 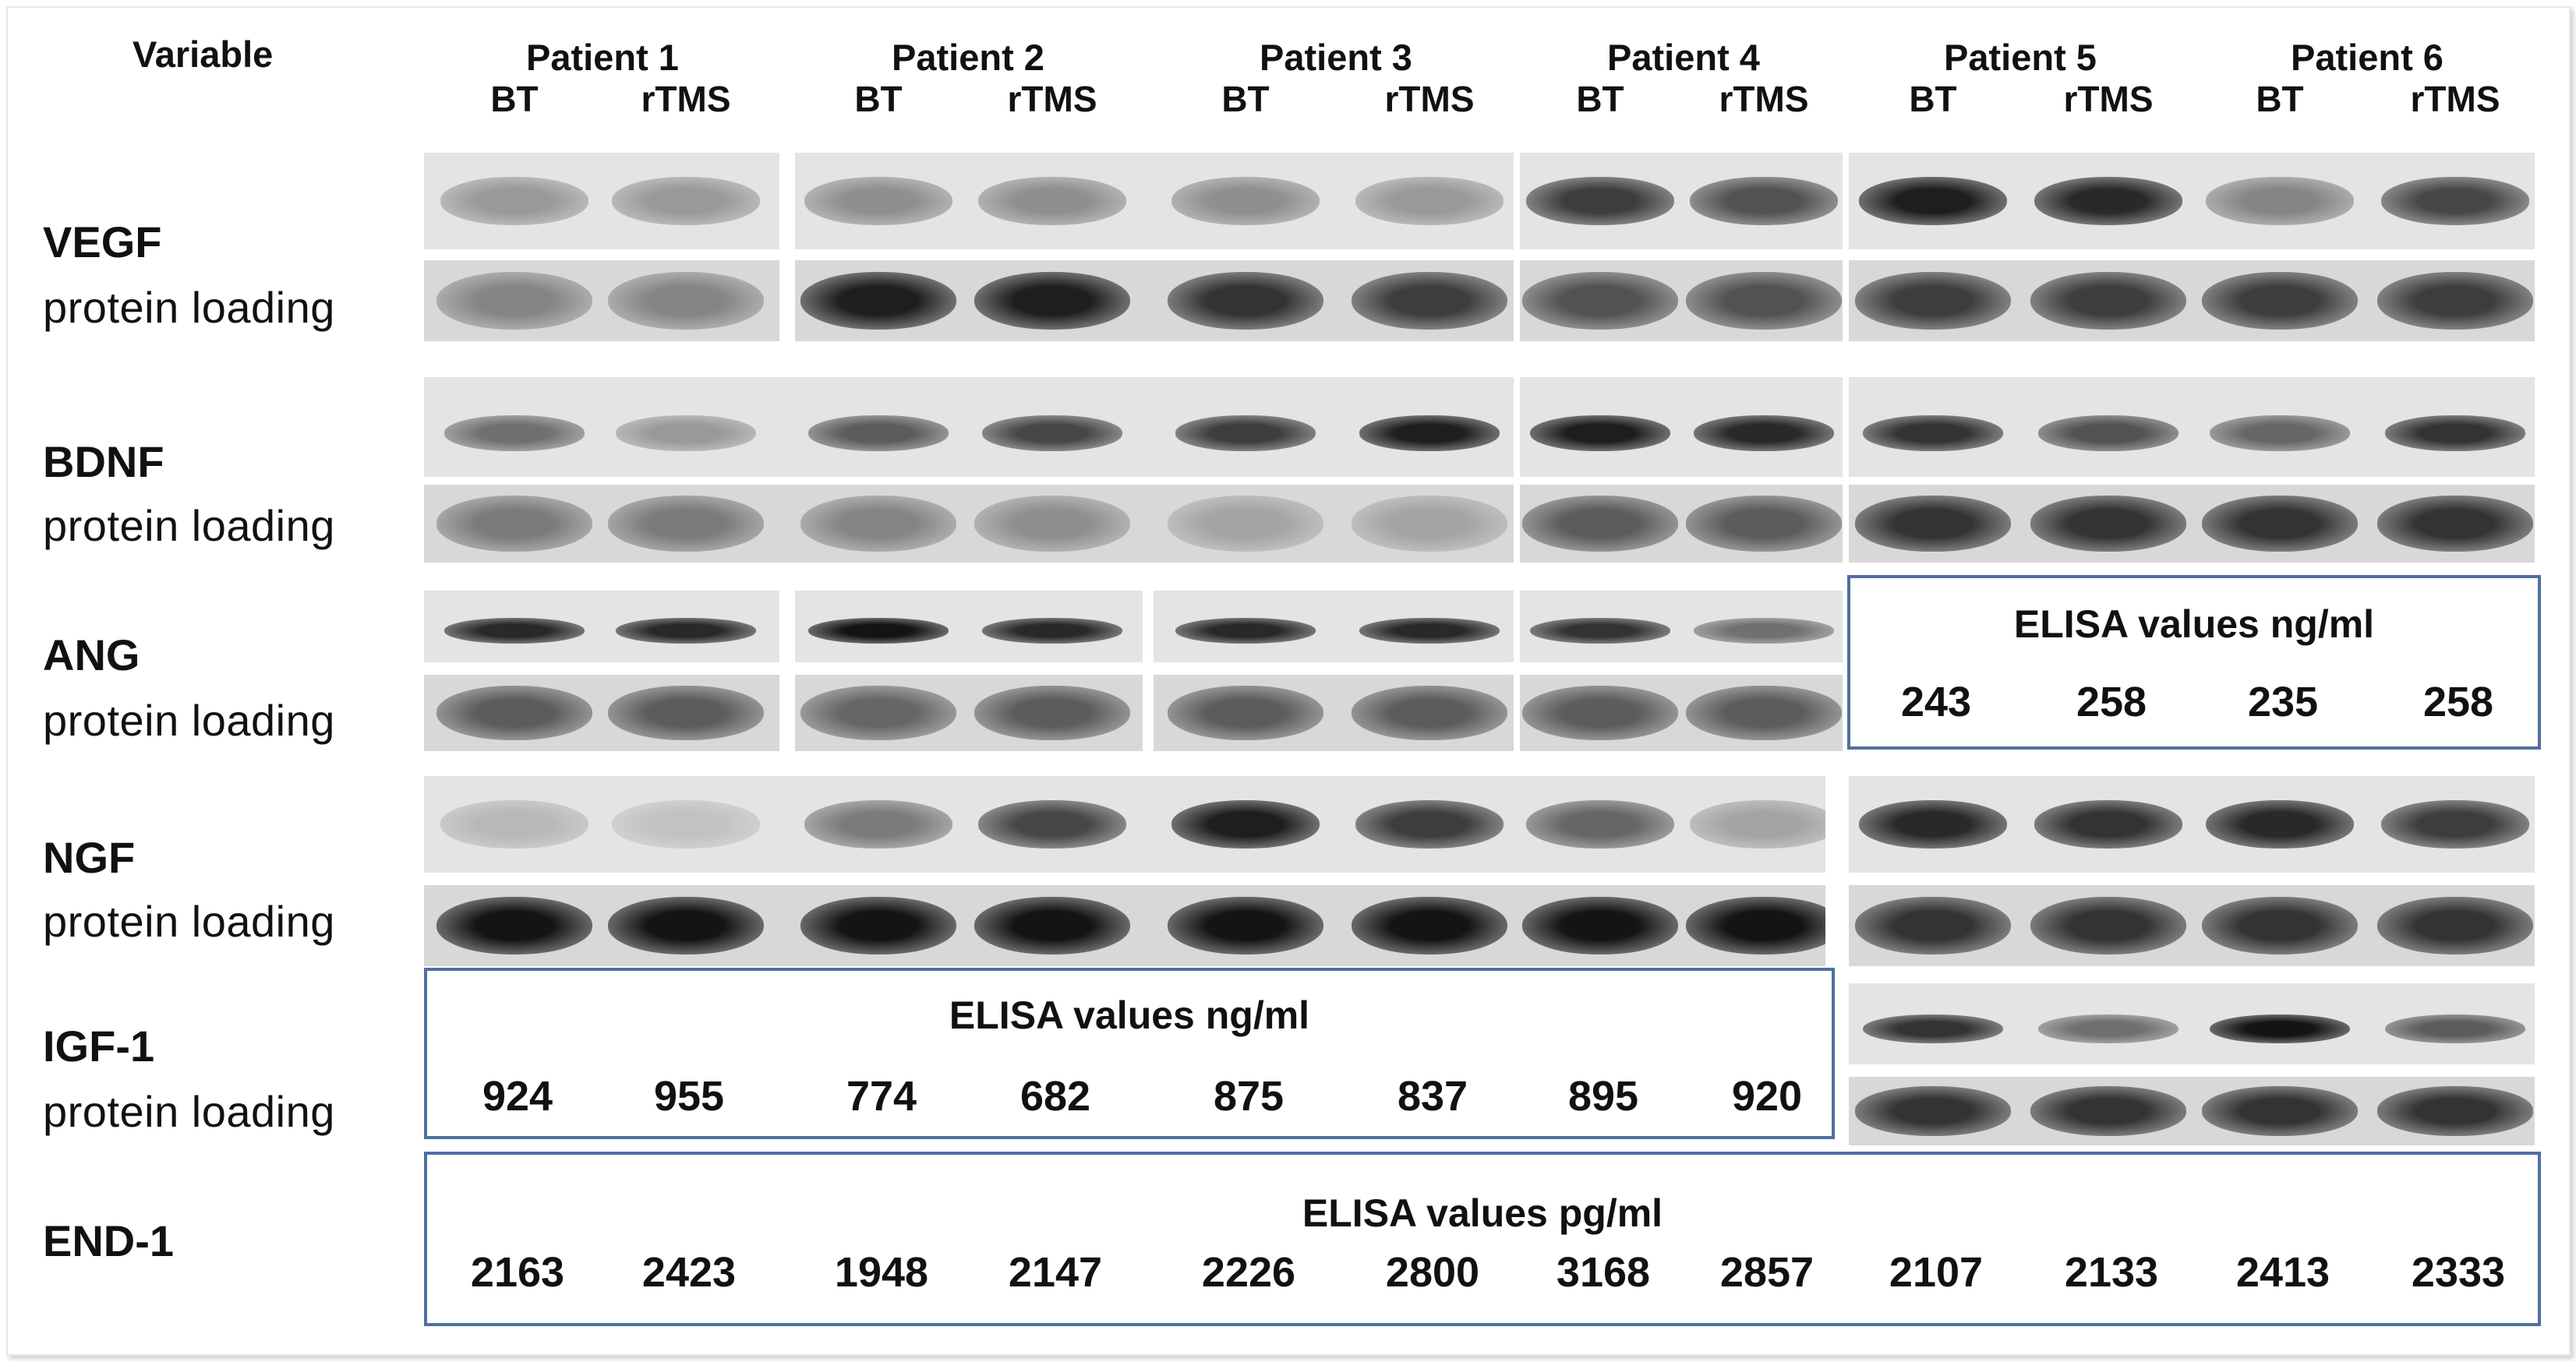 I want to click on patient-header-6: Patient 6, so click(x=2367, y=57).